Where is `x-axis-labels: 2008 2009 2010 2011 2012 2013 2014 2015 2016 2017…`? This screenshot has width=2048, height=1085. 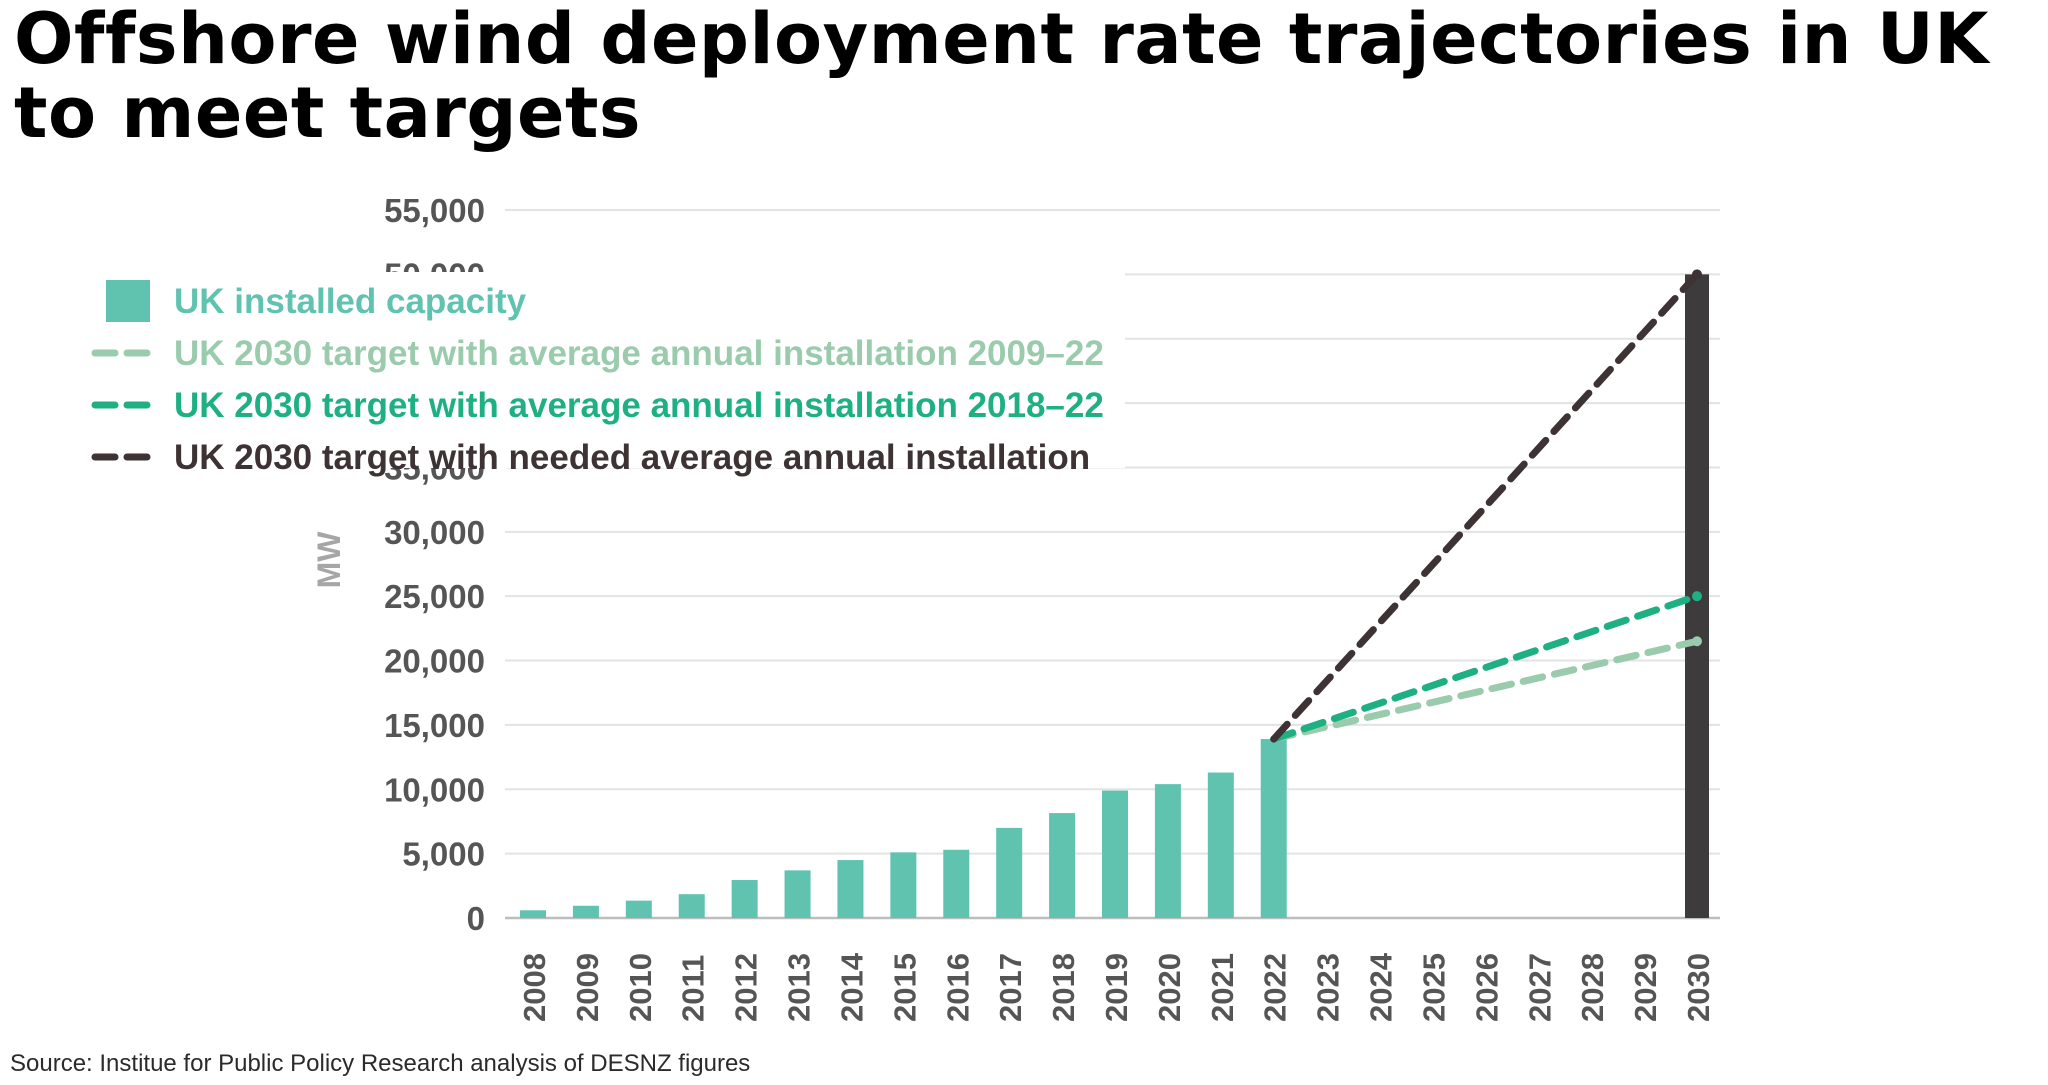
x-axis-labels: 2008 2009 2010 2011 2012 2013 2014 2015 2016 2017… is located at coordinates (1116, 987).